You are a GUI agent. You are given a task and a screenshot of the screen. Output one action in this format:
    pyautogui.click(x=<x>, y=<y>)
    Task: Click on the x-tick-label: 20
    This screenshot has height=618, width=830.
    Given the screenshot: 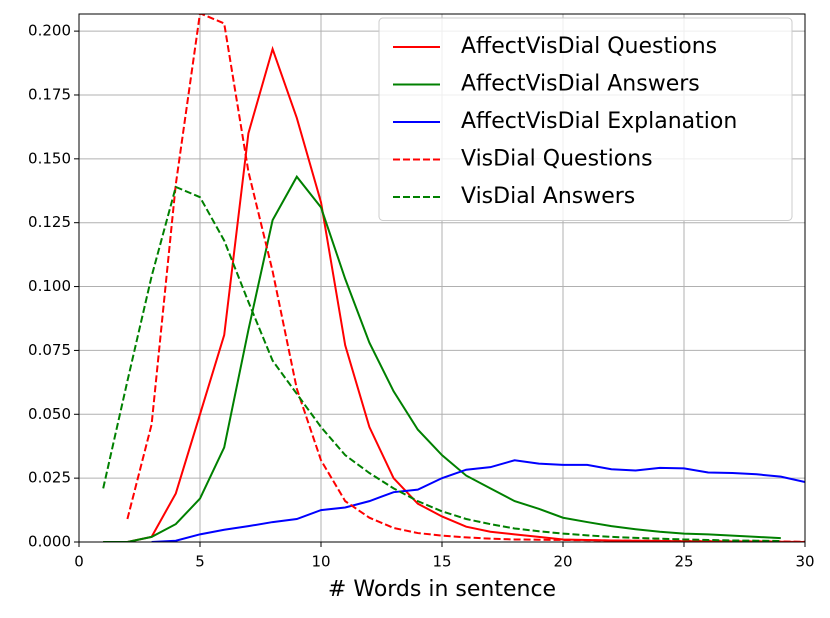 What is the action you would take?
    pyautogui.click(x=562, y=562)
    